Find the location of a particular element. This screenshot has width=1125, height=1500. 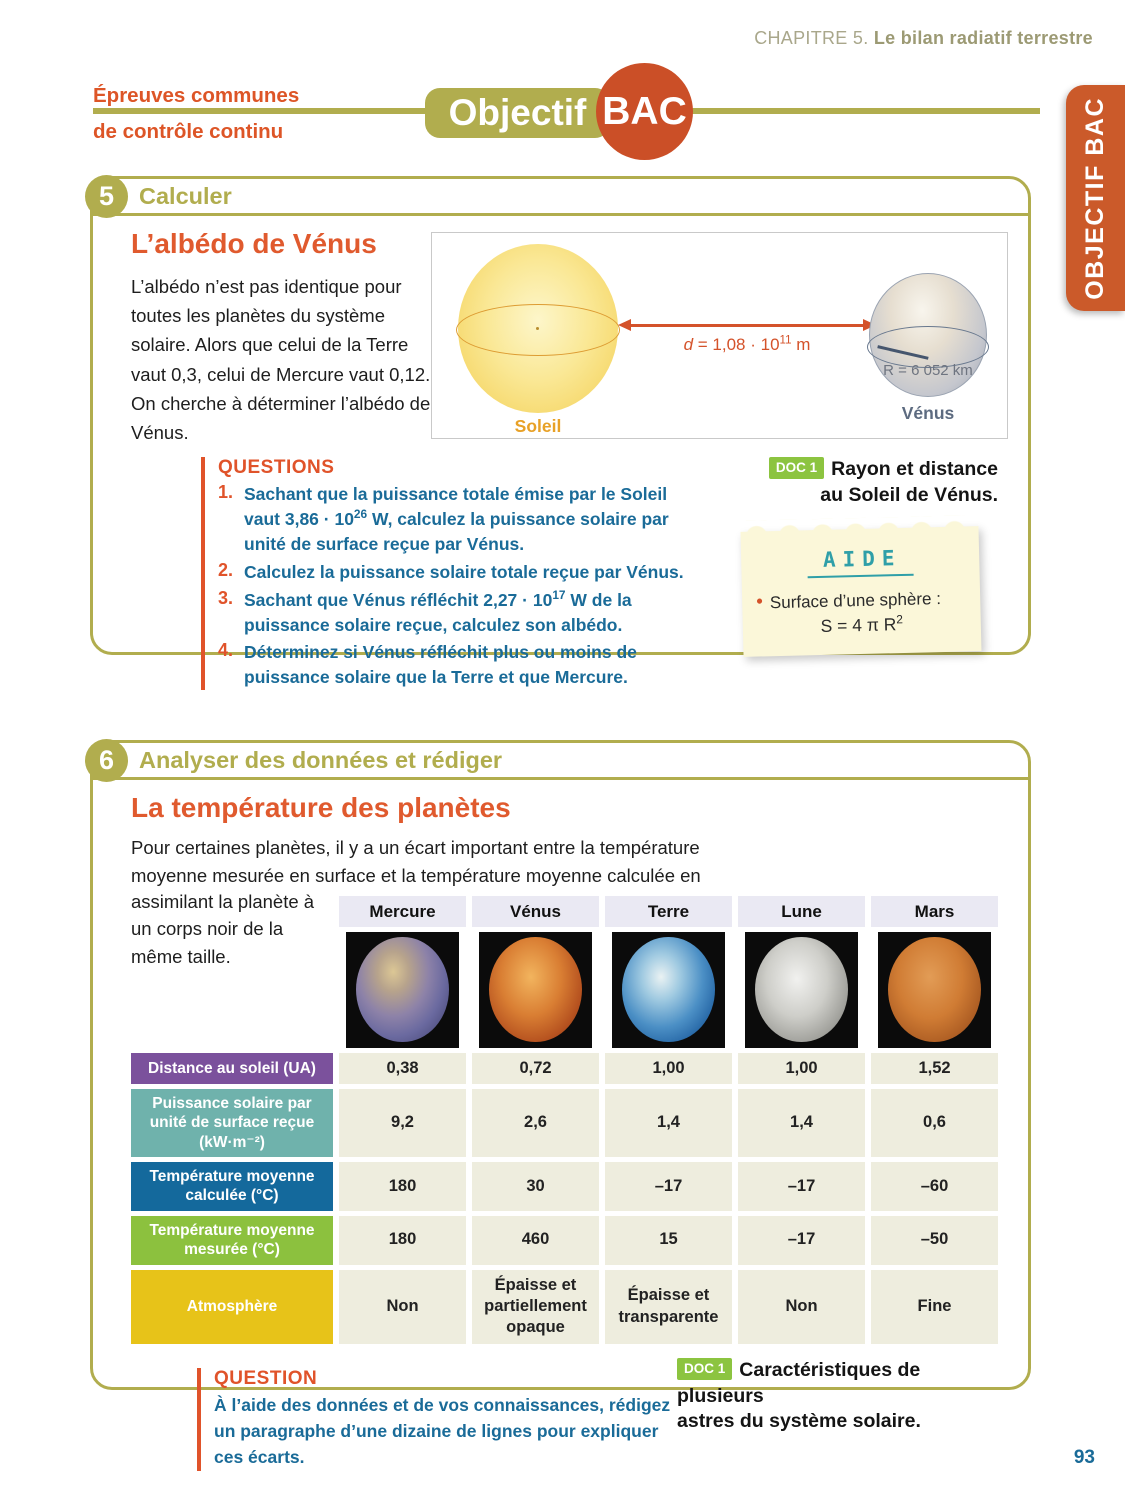

chapter-header: CHAPITRE 5. Le bilan radiatif terrestre is located at coordinates (923, 38).